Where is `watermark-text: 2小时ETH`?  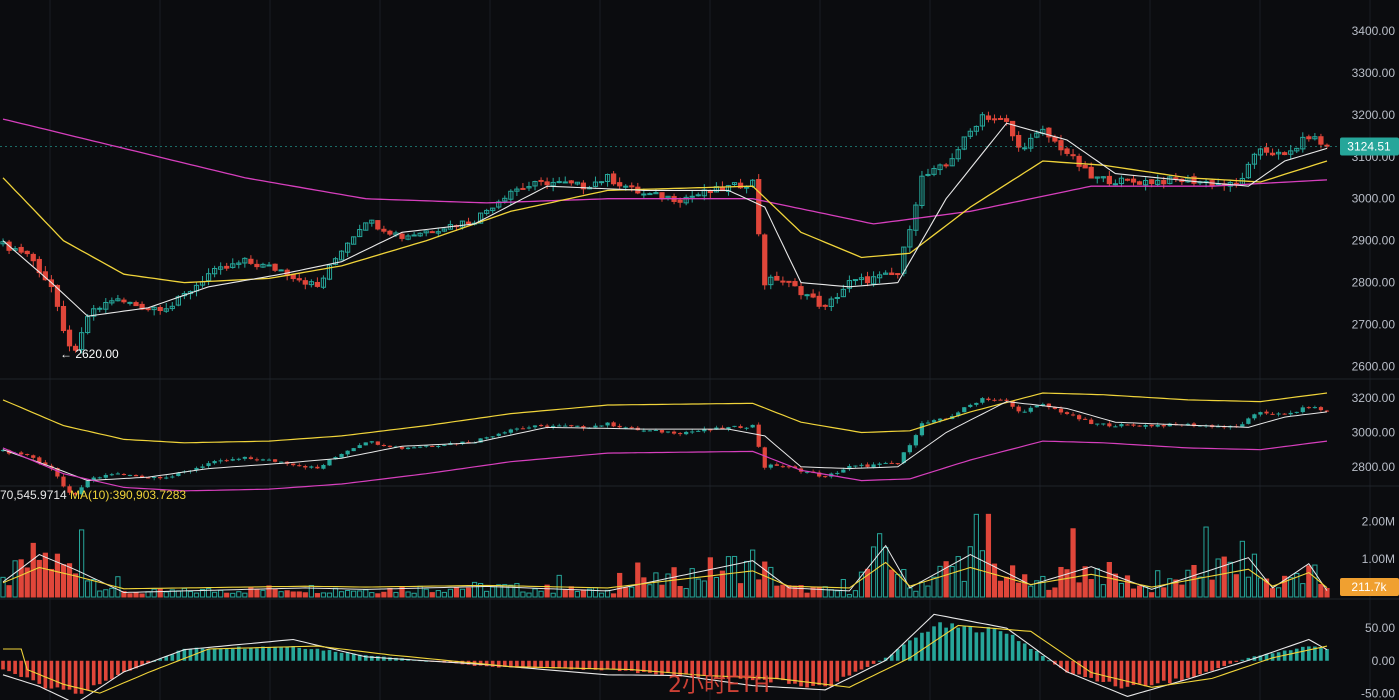
watermark-text: 2小时ETH is located at coordinates (719, 685).